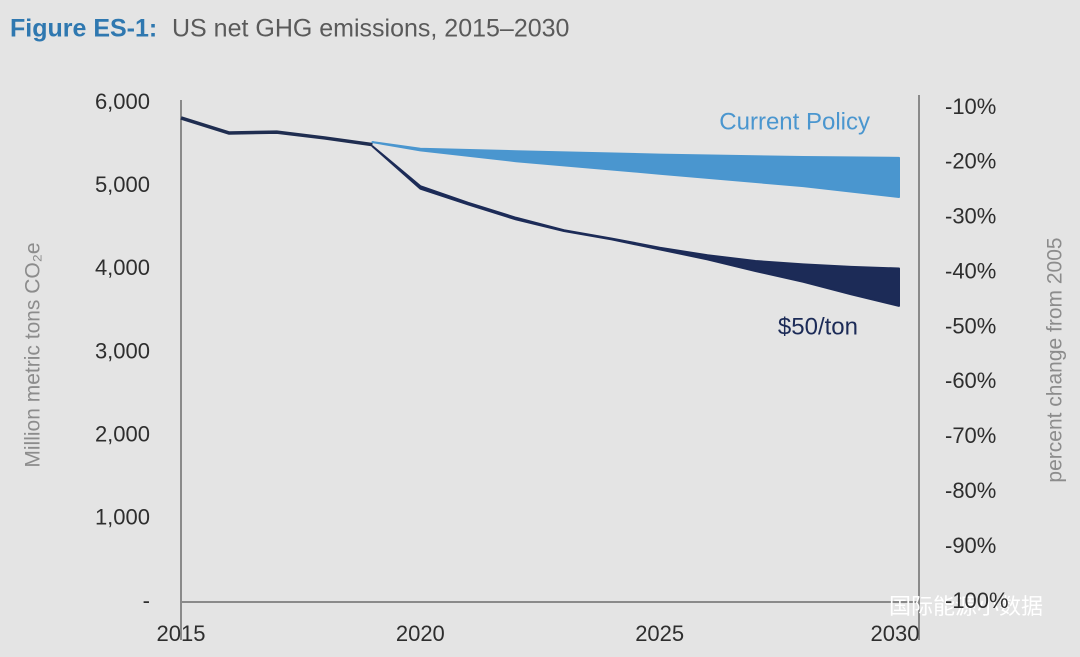 Image resolution: width=1080 pixels, height=657 pixels. I want to click on y2-tick-label: -80%, so click(970, 490).